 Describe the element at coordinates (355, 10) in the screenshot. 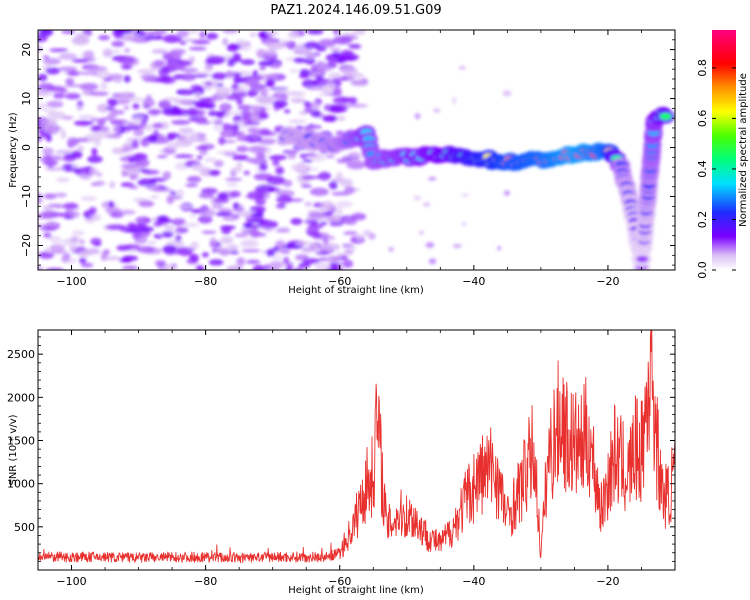

I see `chart-title: PAZ1.2024.146.09.51.G09` at that location.